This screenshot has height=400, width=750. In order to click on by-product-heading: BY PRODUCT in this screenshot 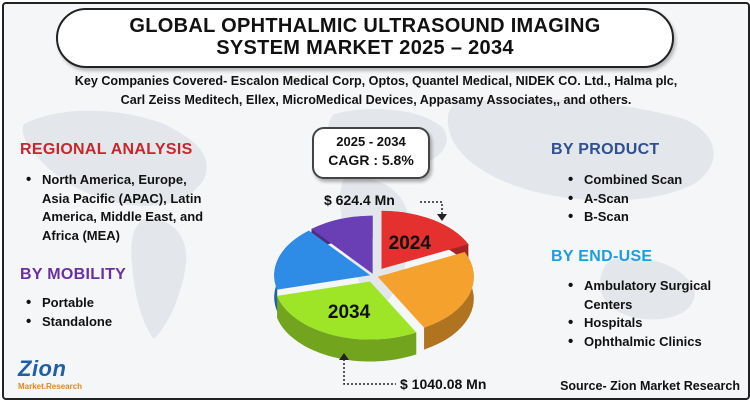, I will do `click(605, 149)`.